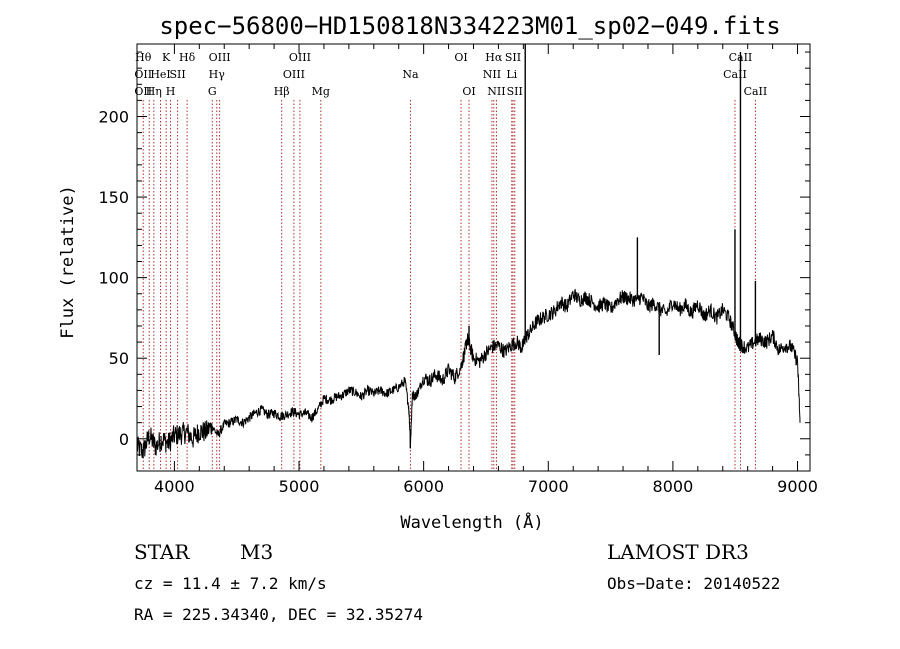 Image resolution: width=900 pixels, height=649 pixels. What do you see at coordinates (113, 278) in the screenshot?
I see `y-tick-label: 100` at bounding box center [113, 278].